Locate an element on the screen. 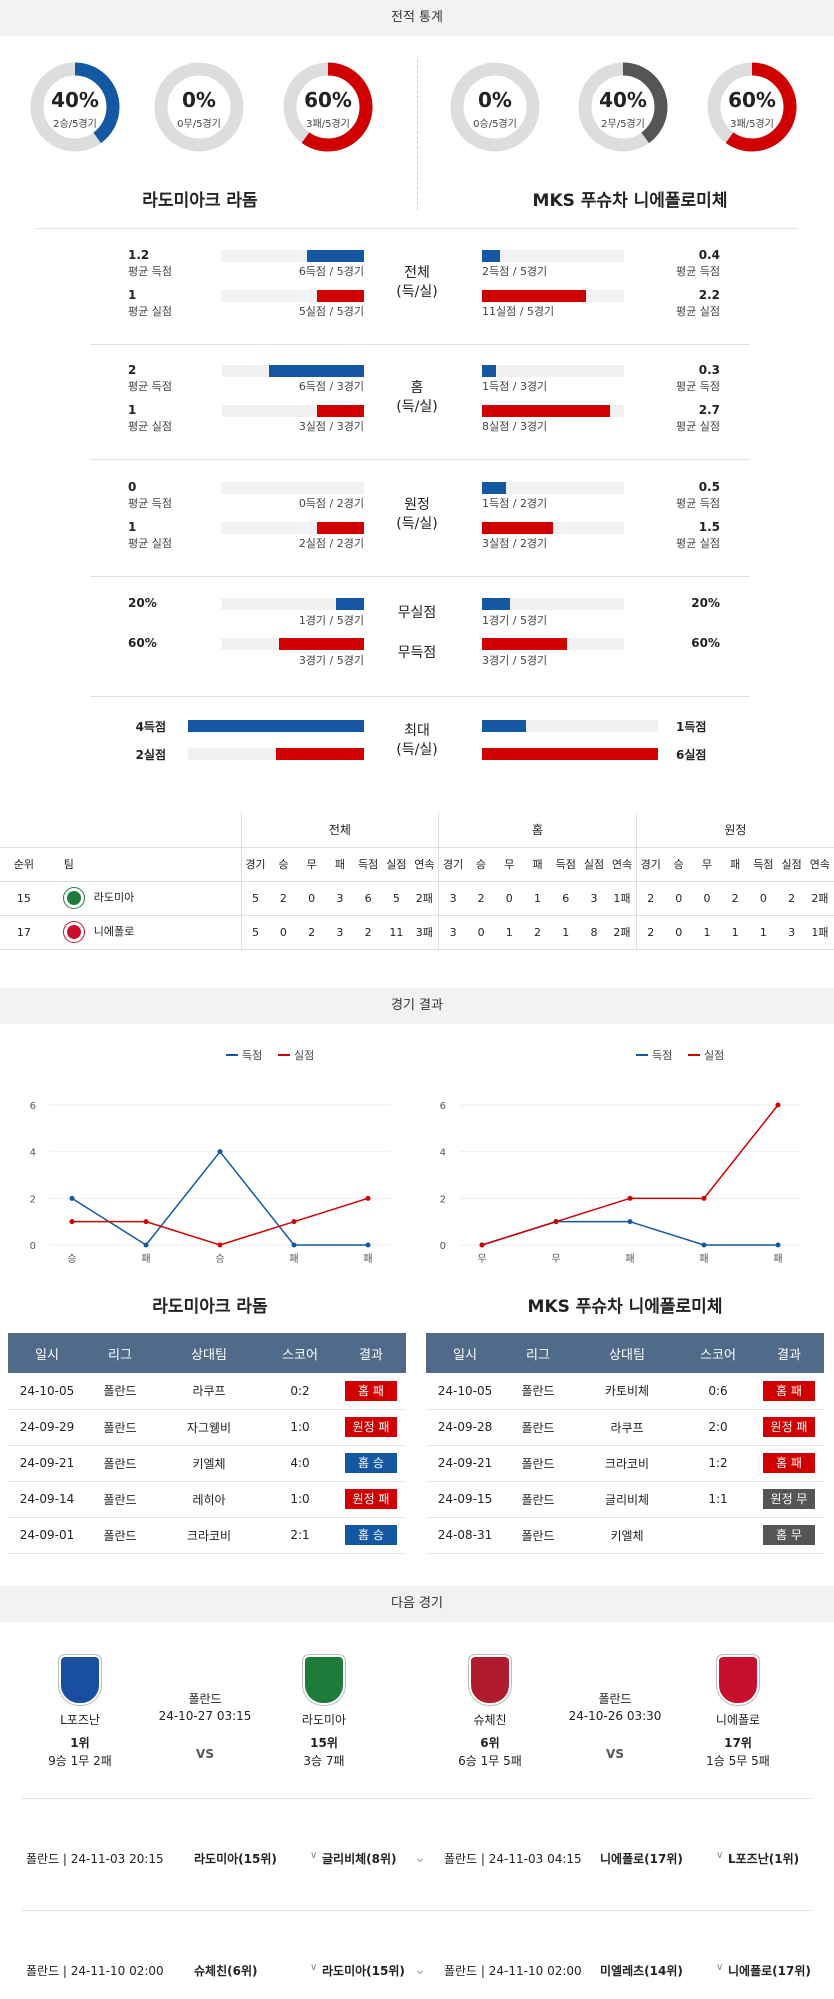 The image size is (834, 1999). future-home-team: 니에폴로(17위) is located at coordinates (641, 1859).